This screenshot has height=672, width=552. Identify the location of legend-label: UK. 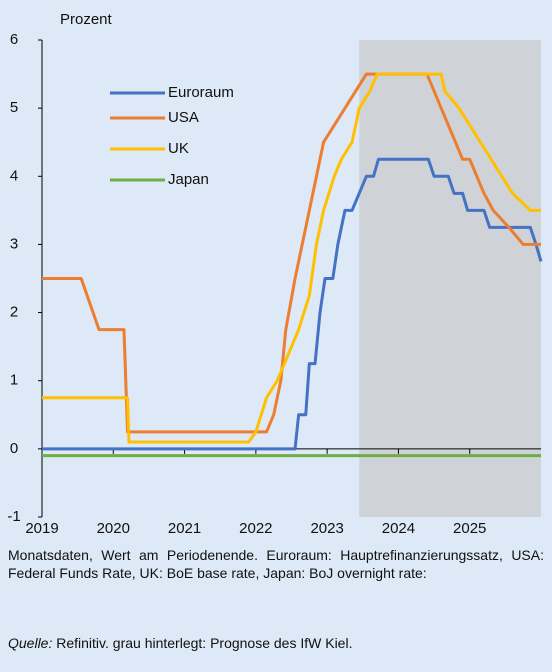
(178, 148).